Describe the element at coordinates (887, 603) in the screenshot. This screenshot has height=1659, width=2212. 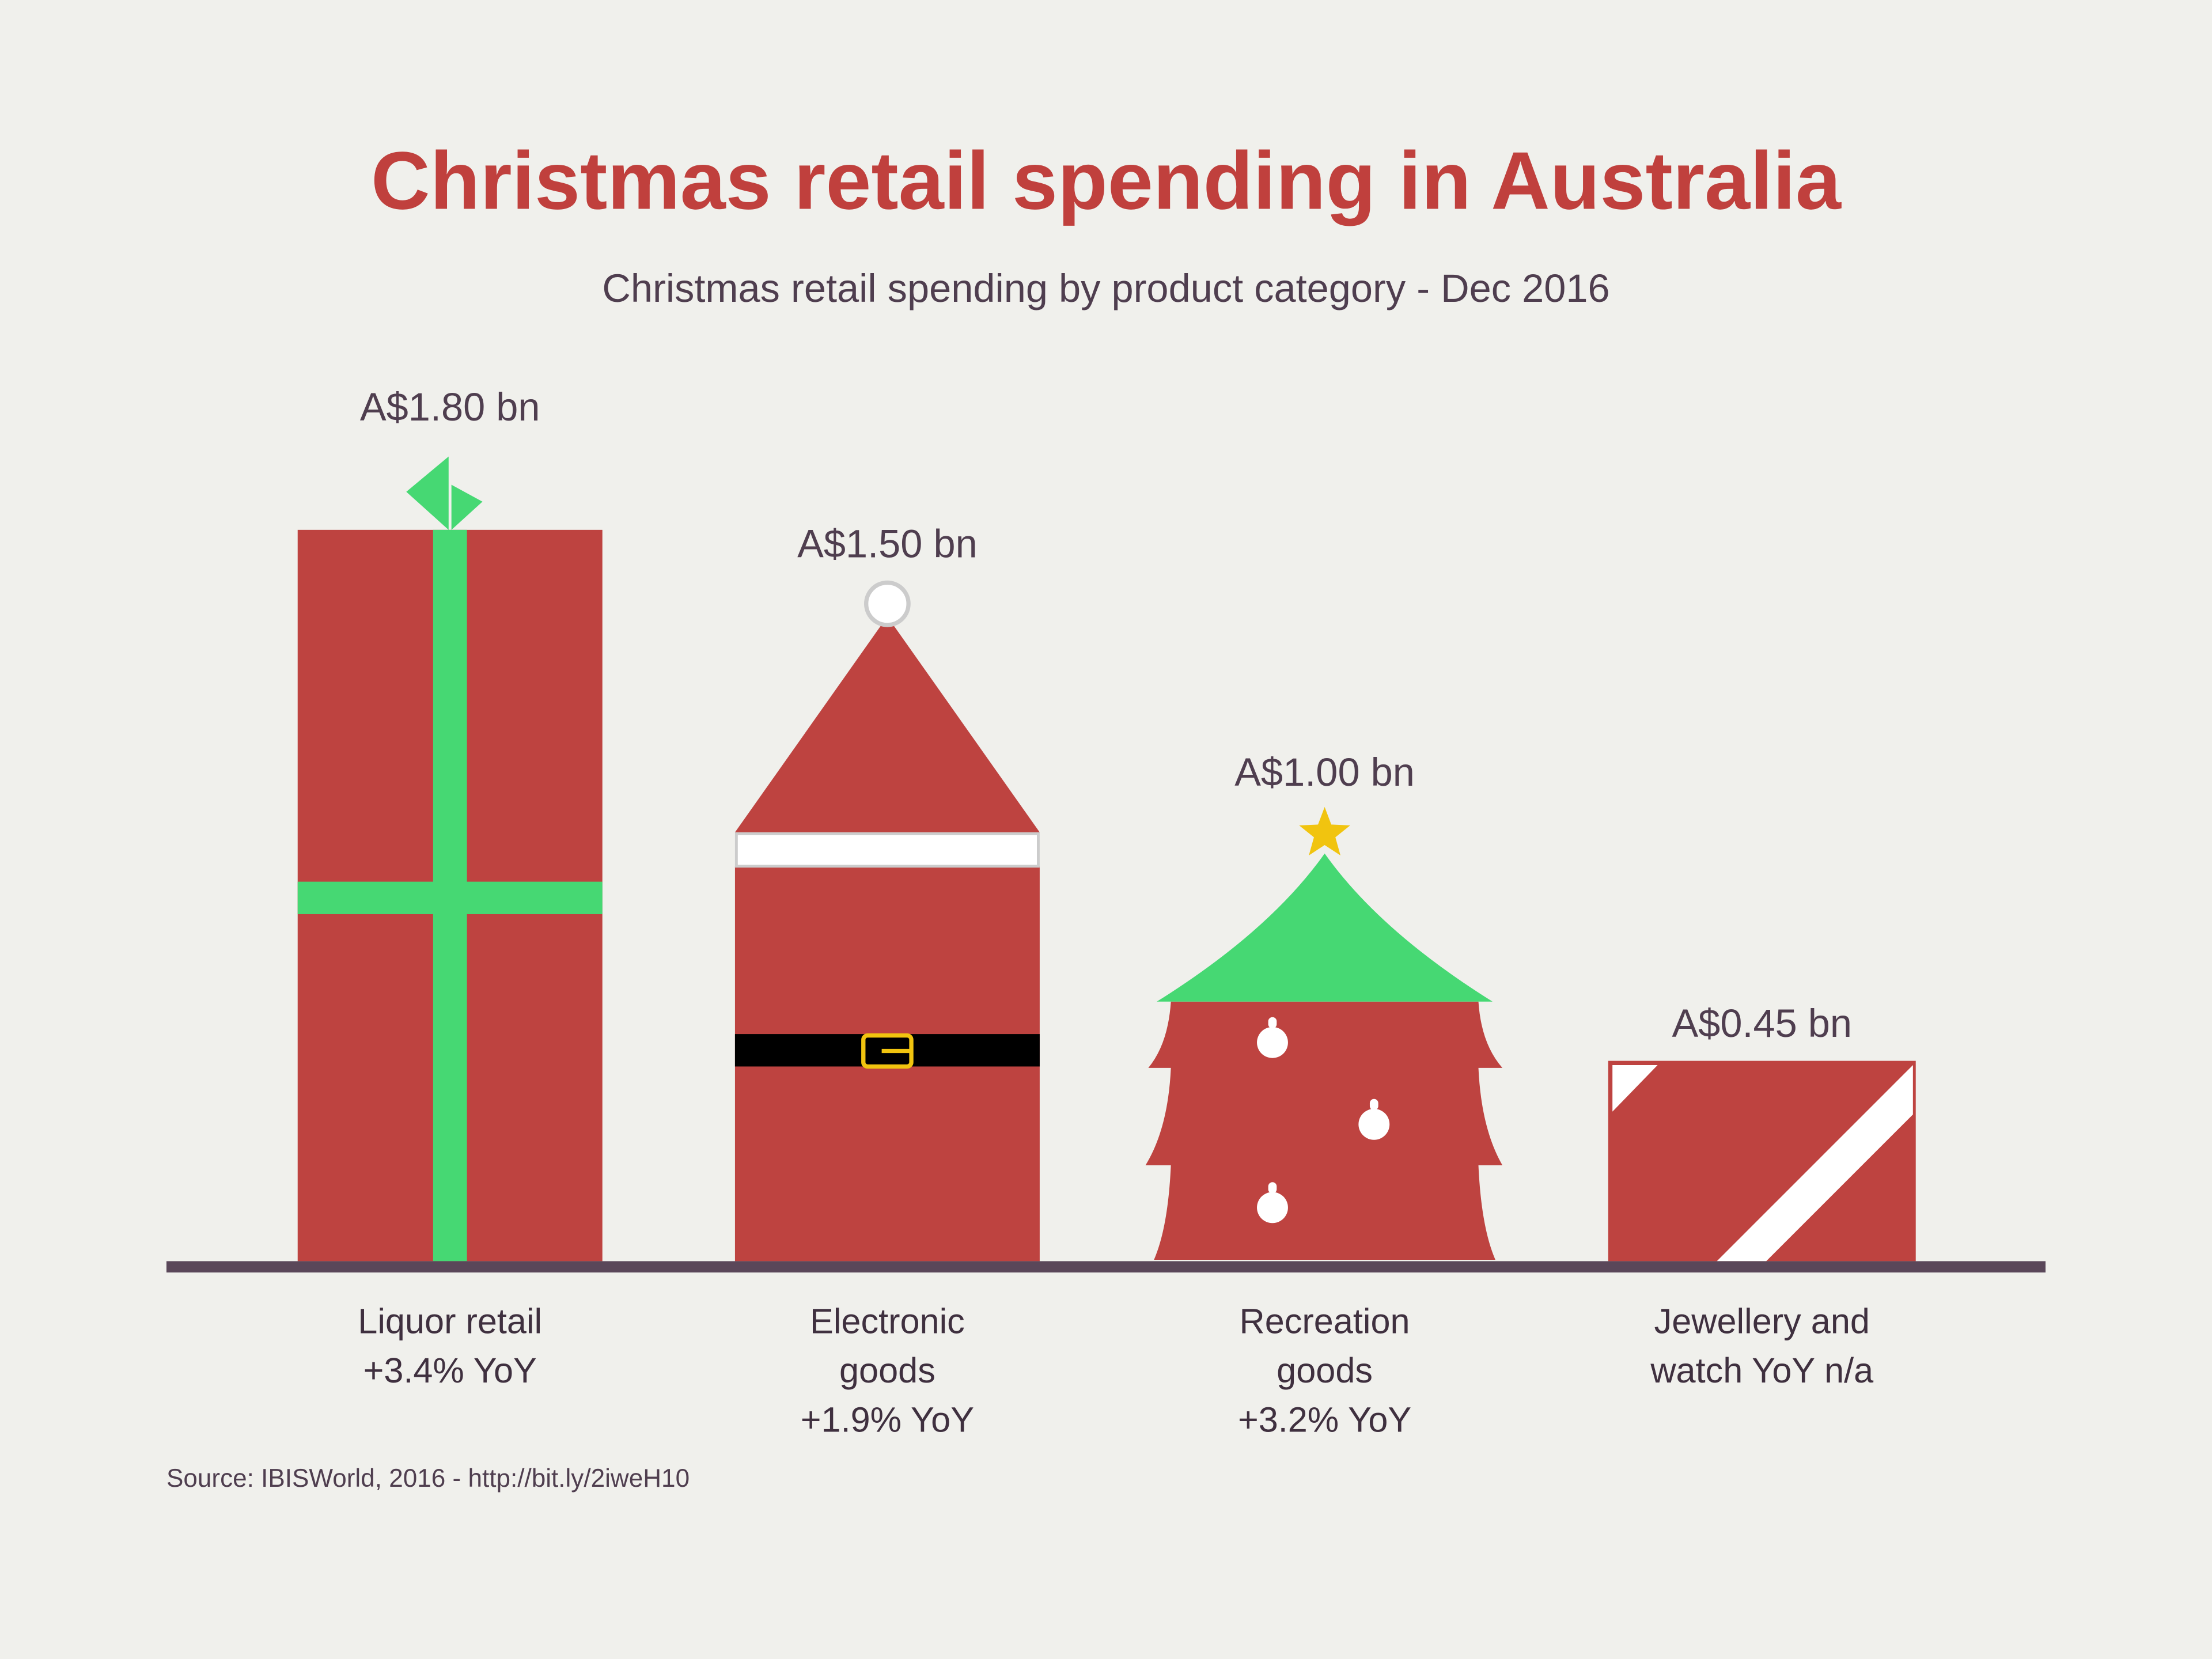
I see `pompom` at that location.